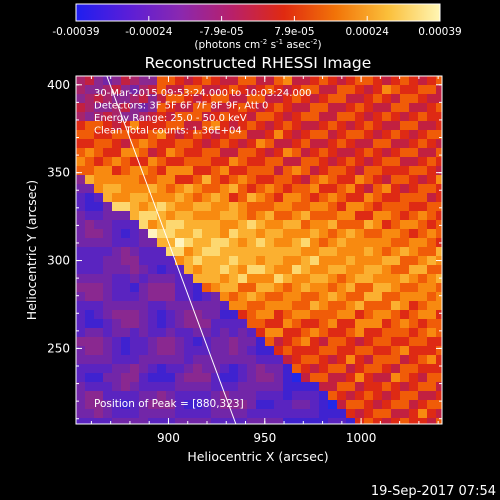  What do you see at coordinates (294, 32) in the screenshot?
I see `colorbar-tick-label: 7.9e-05` at bounding box center [294, 32].